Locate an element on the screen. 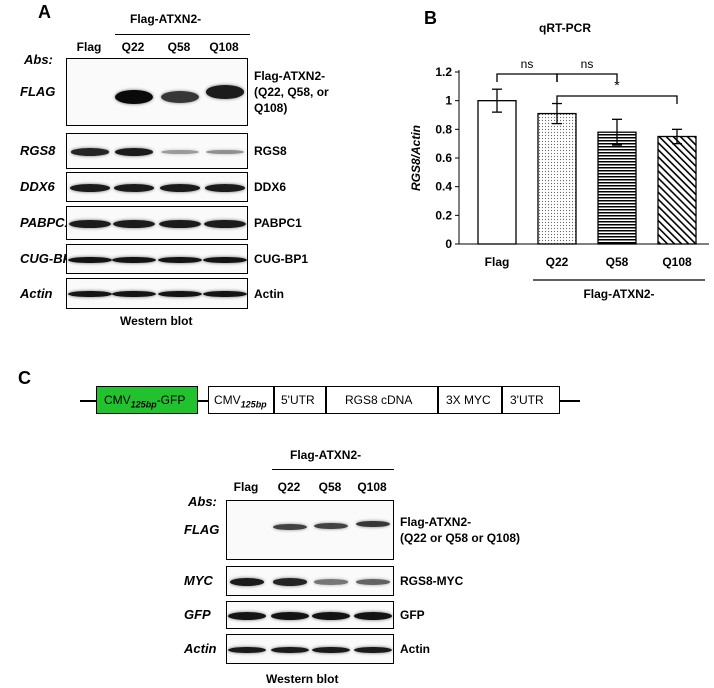 This screenshot has height=688, width=714. utr3-box is located at coordinates (531, 400).